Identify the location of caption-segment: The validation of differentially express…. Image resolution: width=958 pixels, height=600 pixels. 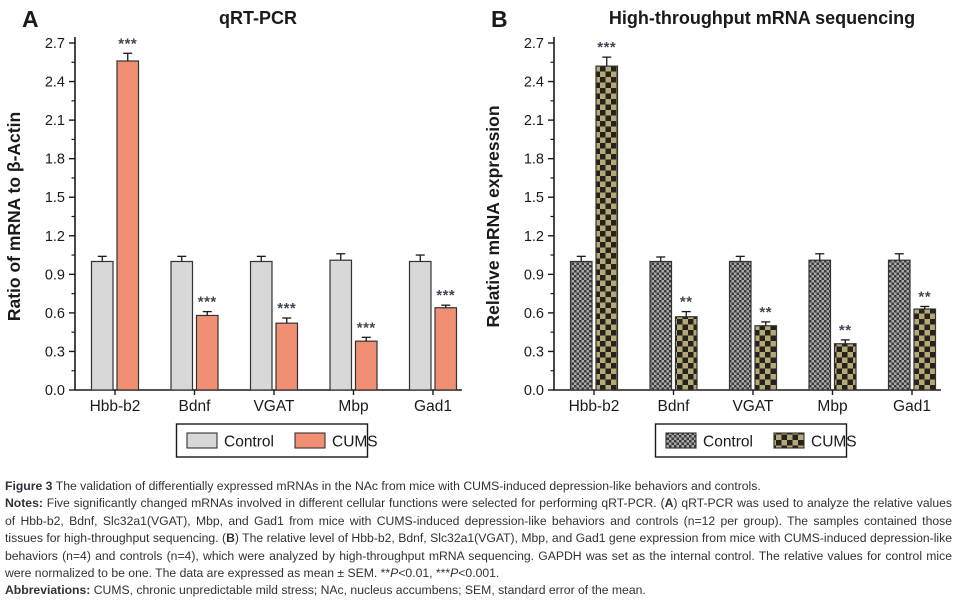
(408, 486).